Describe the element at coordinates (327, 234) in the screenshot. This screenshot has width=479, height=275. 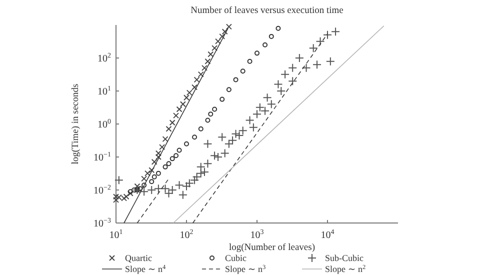
I see `x-tick-label: 10$^{4}$` at that location.